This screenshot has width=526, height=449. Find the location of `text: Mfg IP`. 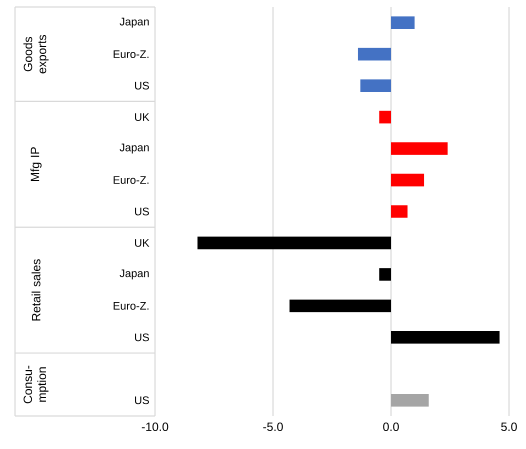

text: Mfg IP is located at coordinates (36, 164).